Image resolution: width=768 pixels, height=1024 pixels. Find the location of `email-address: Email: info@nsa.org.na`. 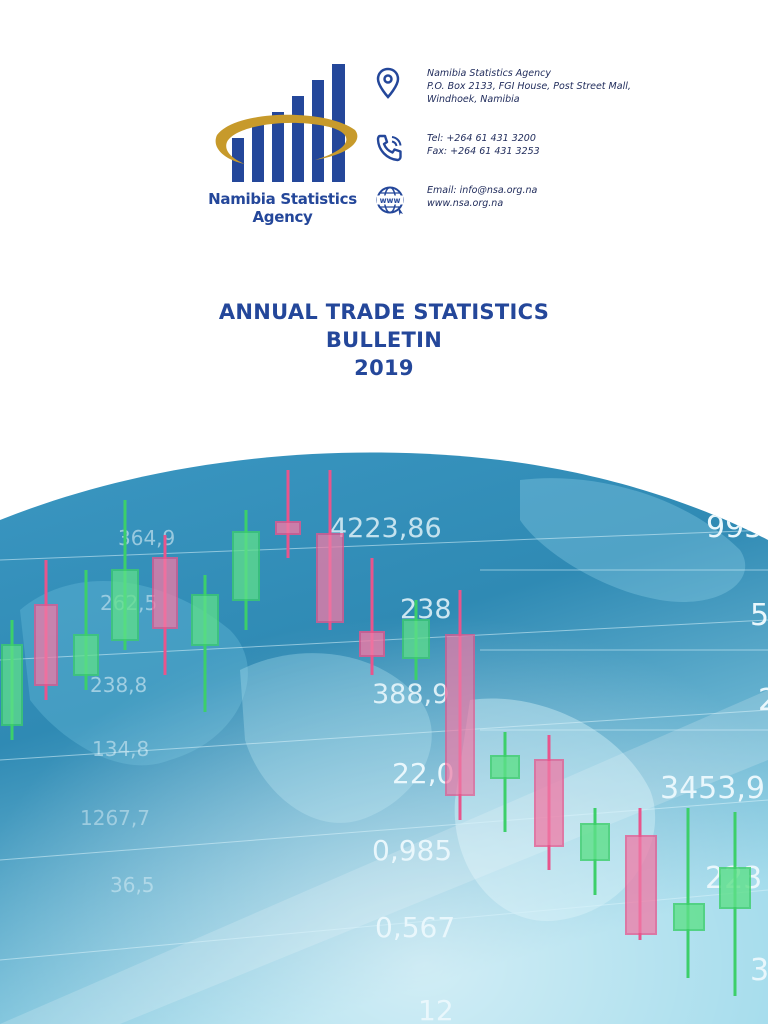

email-address: Email: info@nsa.org.na is located at coordinates (482, 190).